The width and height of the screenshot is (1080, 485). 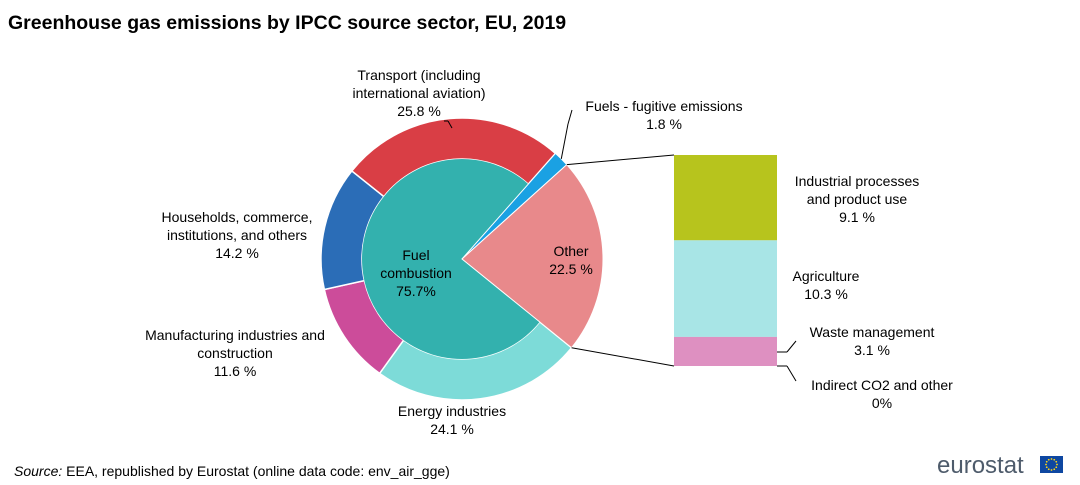 I want to click on label-energy-industries: Energy industries 24.1 %, so click(x=452, y=420).